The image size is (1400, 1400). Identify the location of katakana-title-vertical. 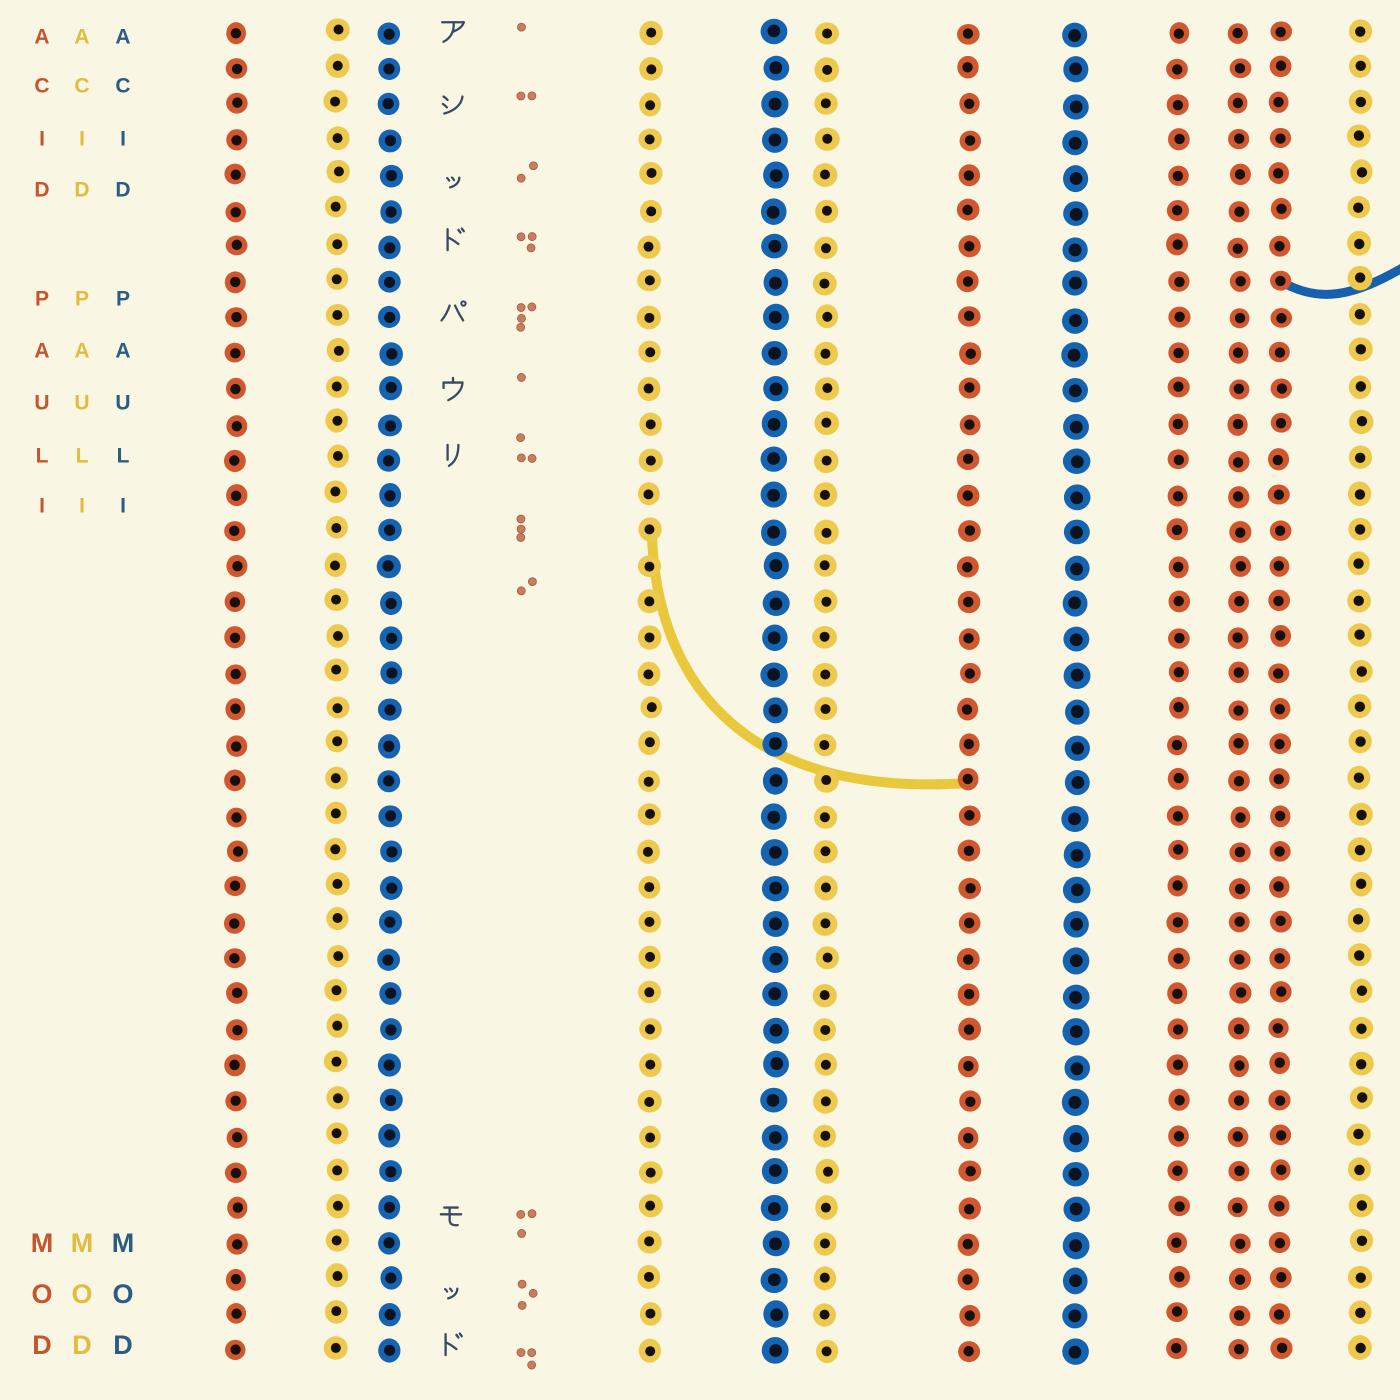
(453, 244).